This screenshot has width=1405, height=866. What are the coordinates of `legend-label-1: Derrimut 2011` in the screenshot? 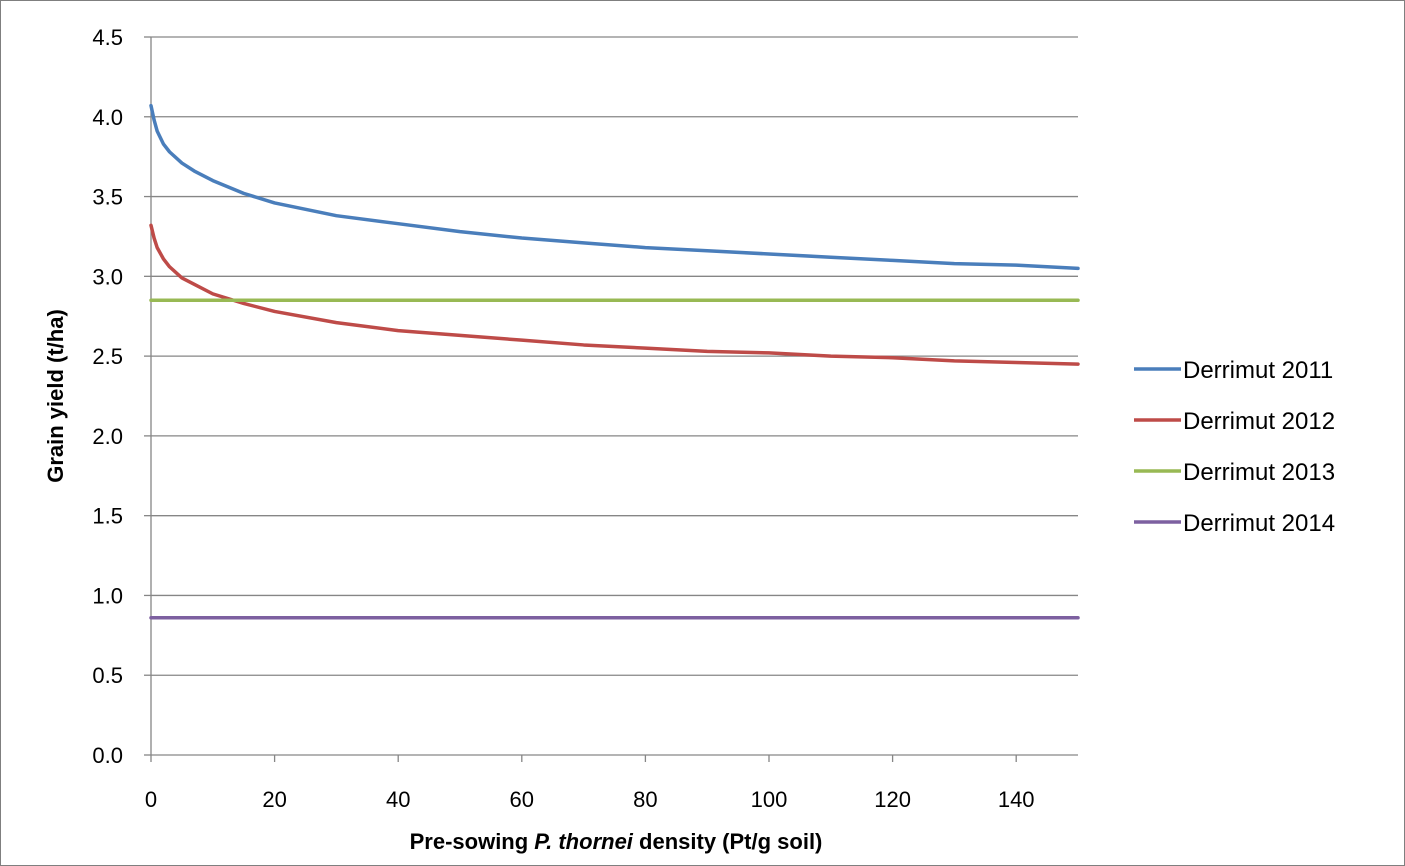 It's located at (1258, 370).